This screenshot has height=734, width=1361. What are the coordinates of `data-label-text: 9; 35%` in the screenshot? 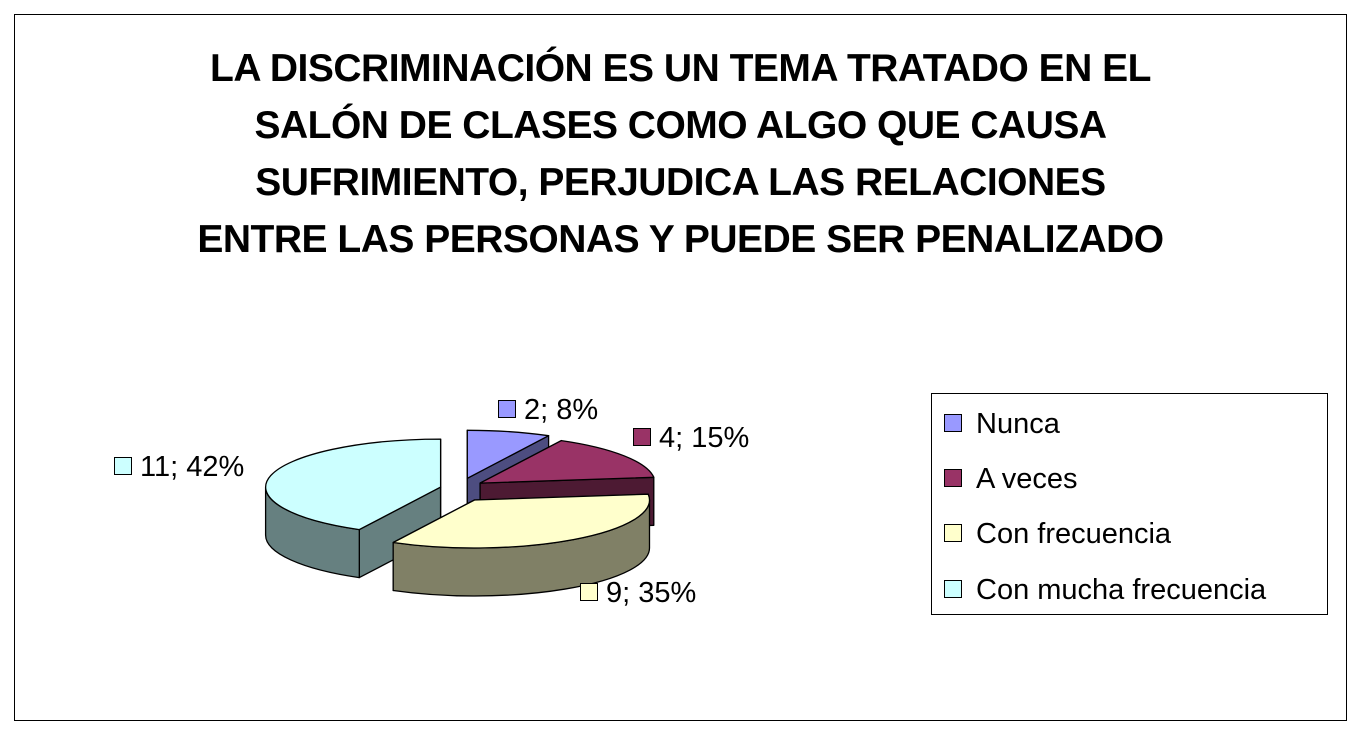 It's located at (651, 593).